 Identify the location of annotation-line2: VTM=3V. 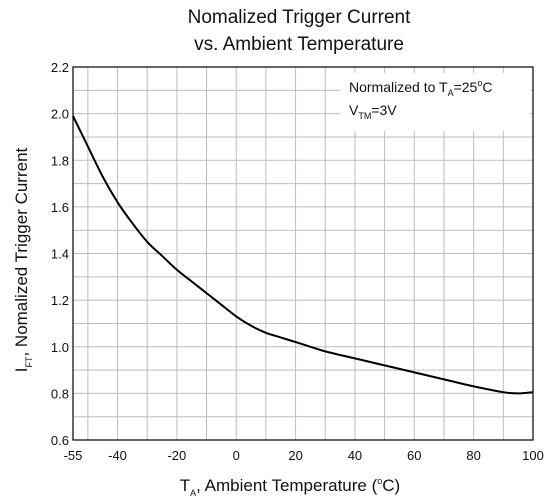
(373, 111).